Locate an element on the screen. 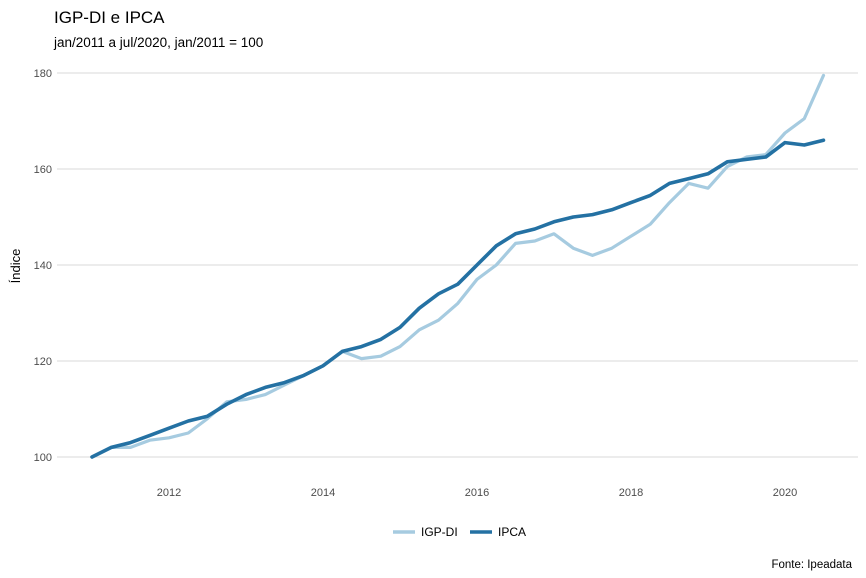 The image size is (866, 578). y-axis-ticks: 100 120 140 160 180 is located at coordinates (43, 266).